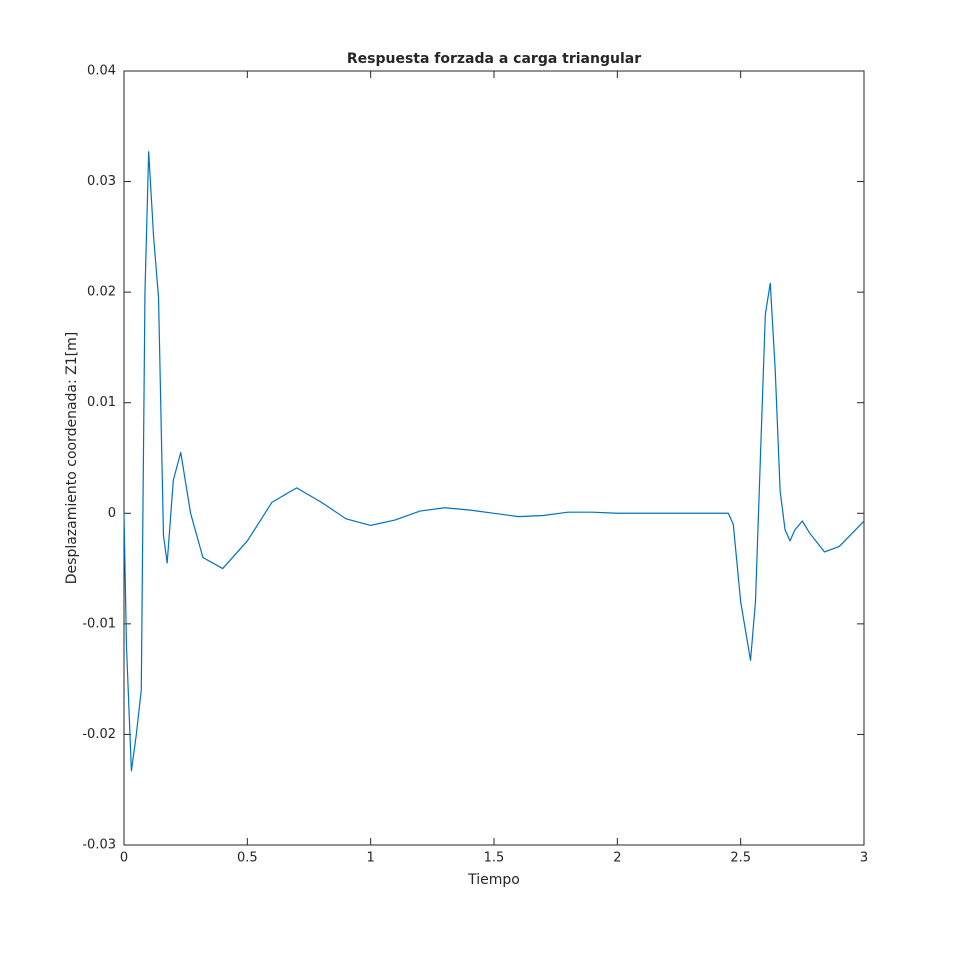  Describe the element at coordinates (494, 59) in the screenshot. I see `chart-title: Respuesta forzada a carga triangular` at that location.